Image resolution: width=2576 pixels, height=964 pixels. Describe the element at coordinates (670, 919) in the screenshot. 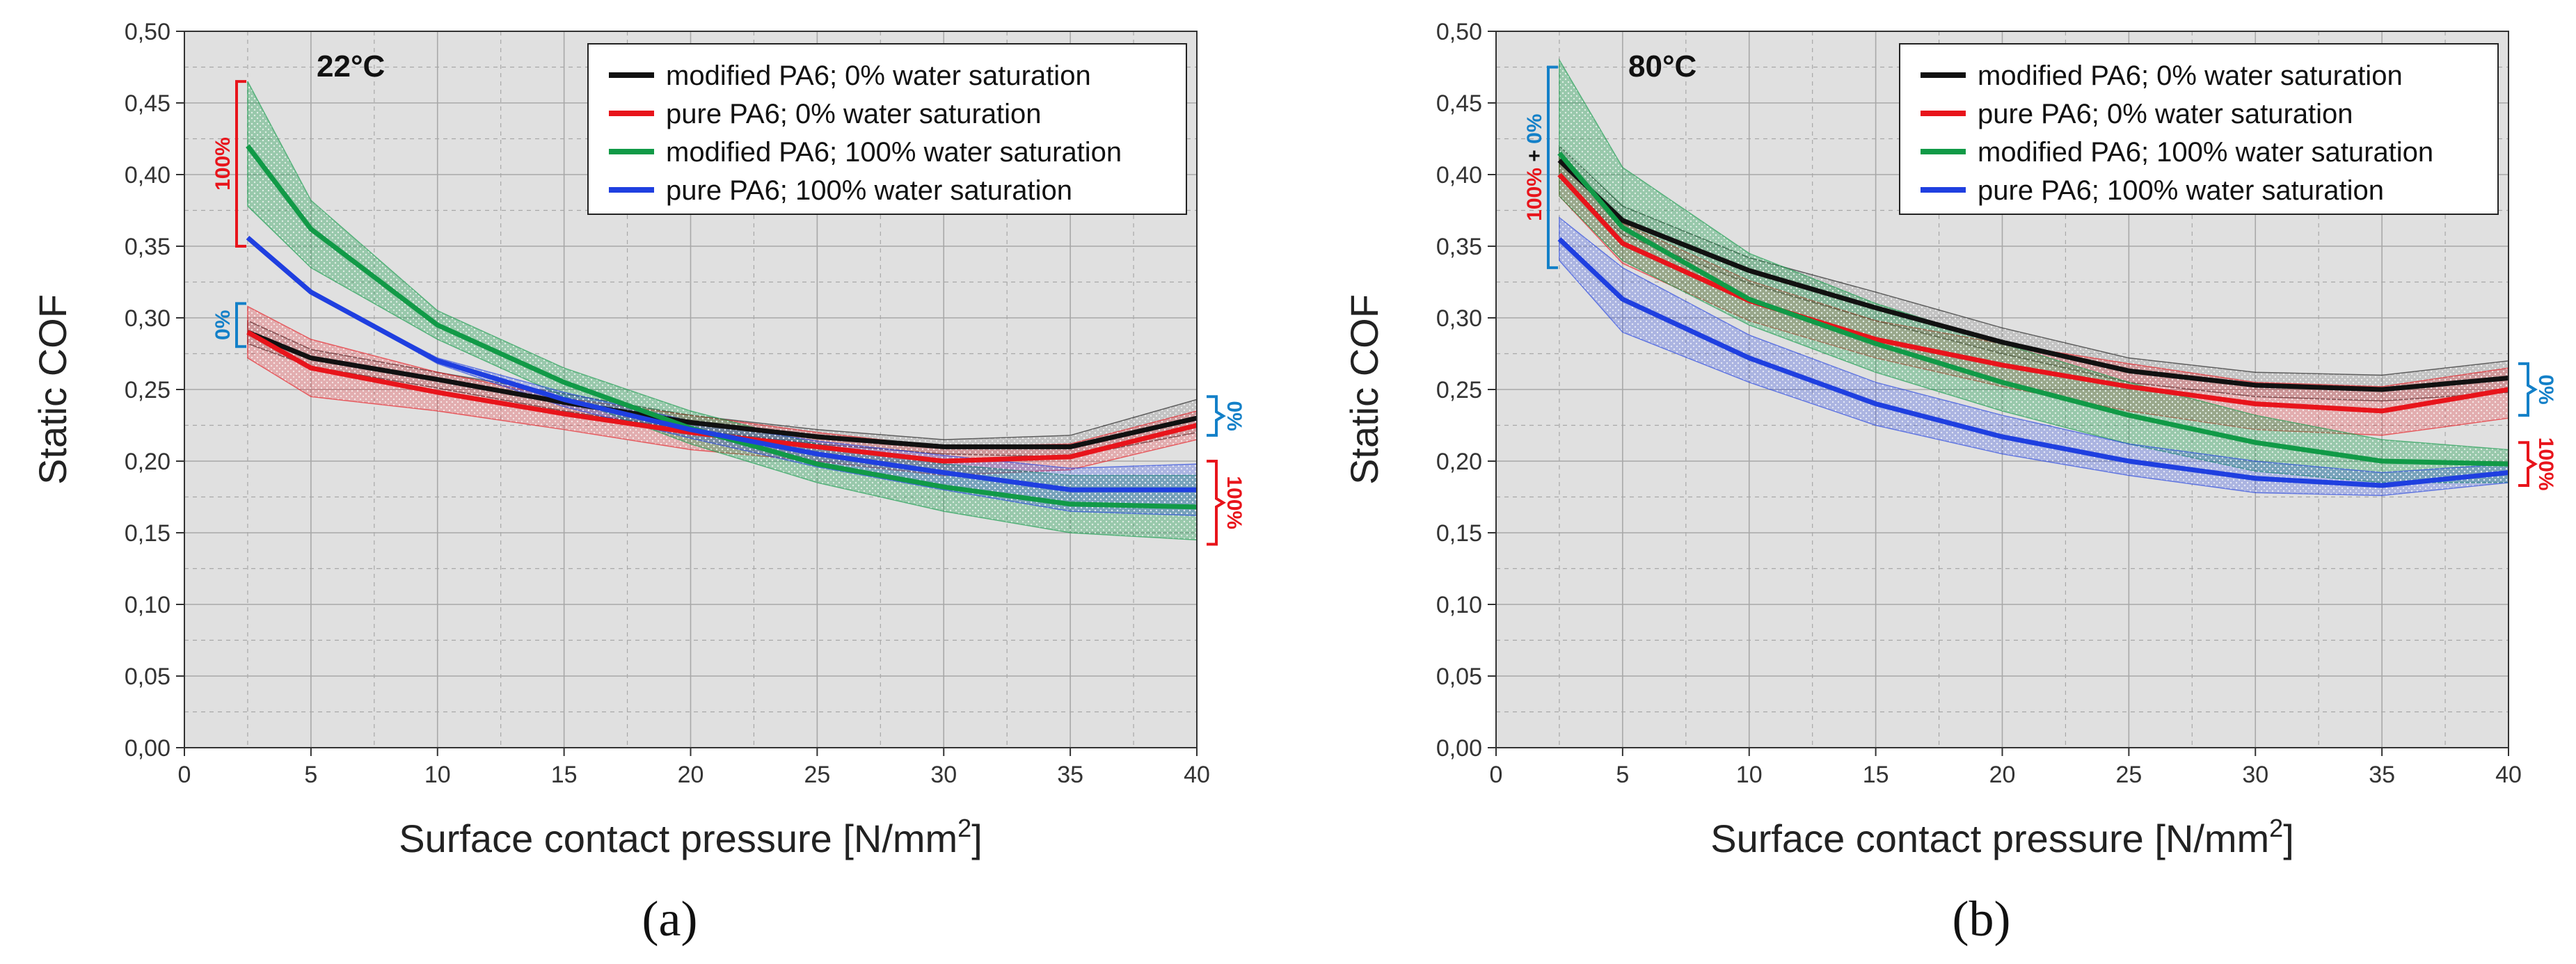

I see `panel-label: (a)` at that location.